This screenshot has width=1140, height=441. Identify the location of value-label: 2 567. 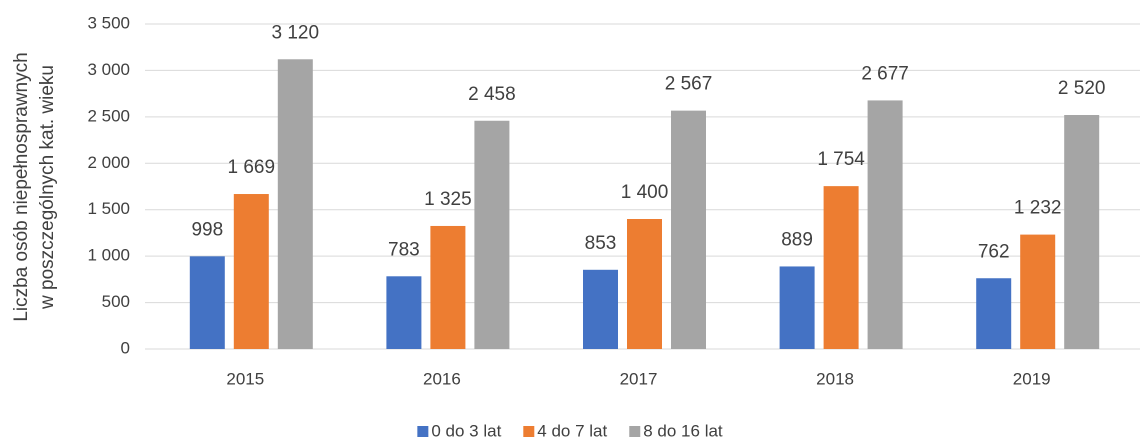
(689, 84).